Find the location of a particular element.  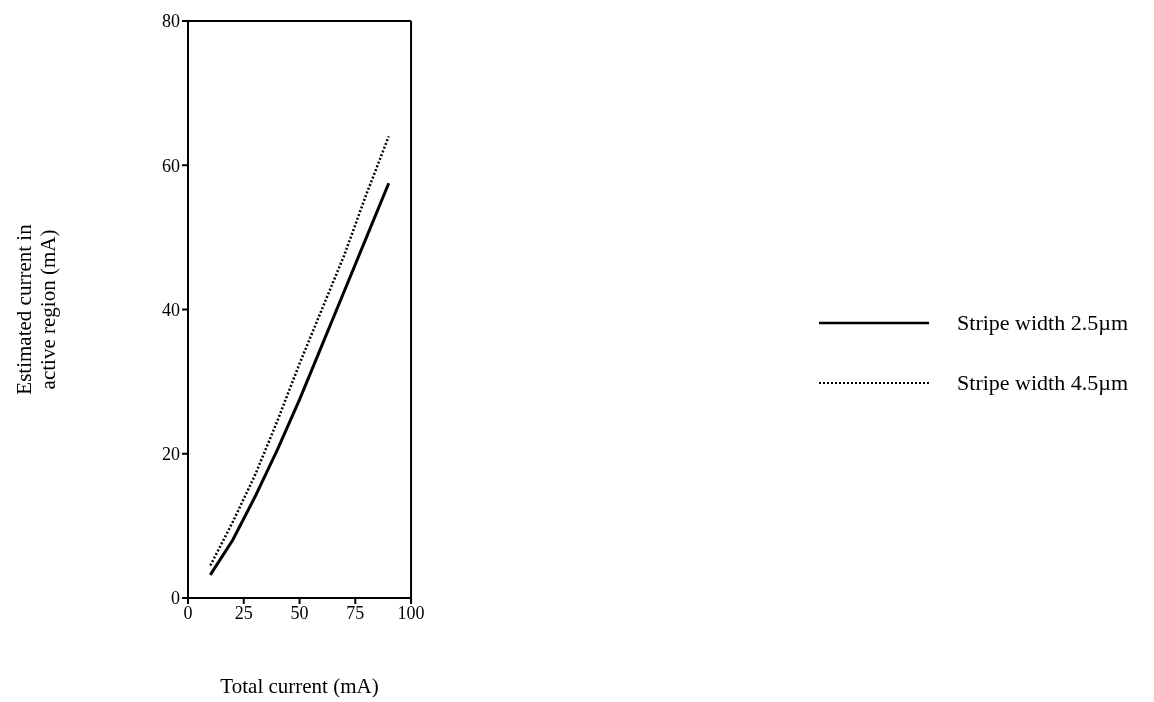

x-tick-label: 75 is located at coordinates (355, 612).